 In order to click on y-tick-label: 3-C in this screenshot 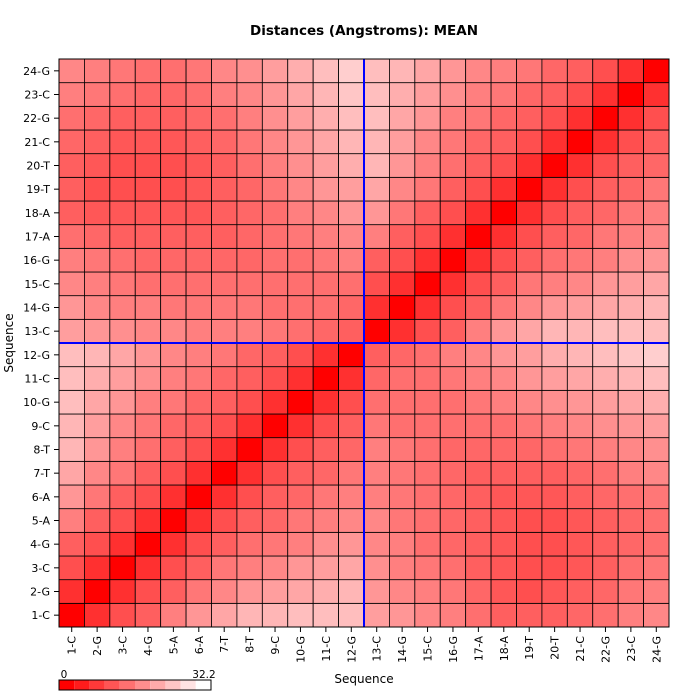, I will do `click(40, 568)`.